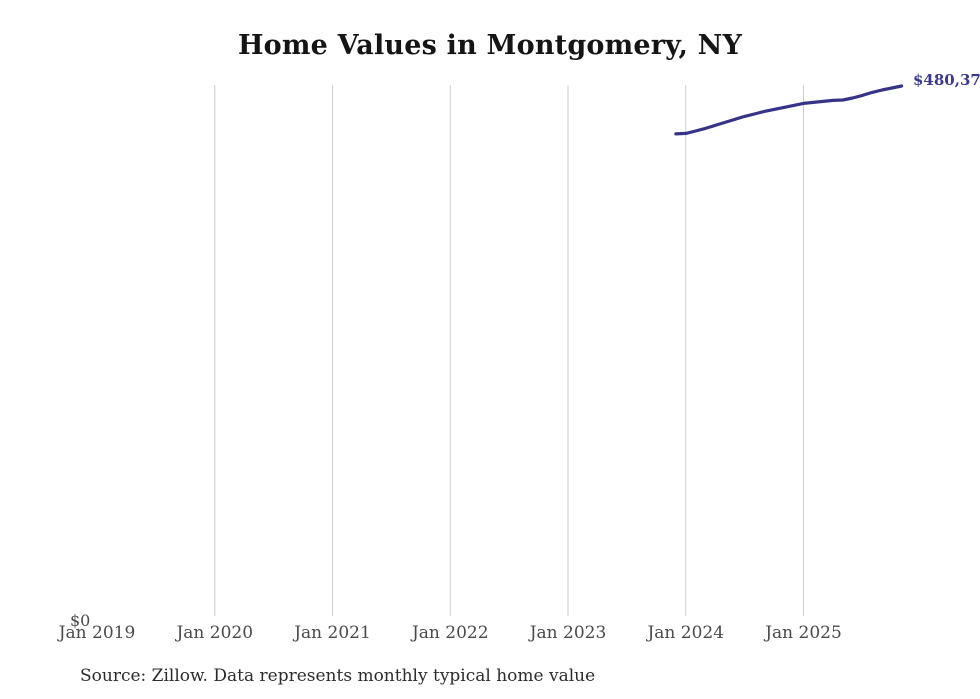 The height and width of the screenshot is (699, 980). I want to click on end-value-label: $480,377, so click(946, 80).